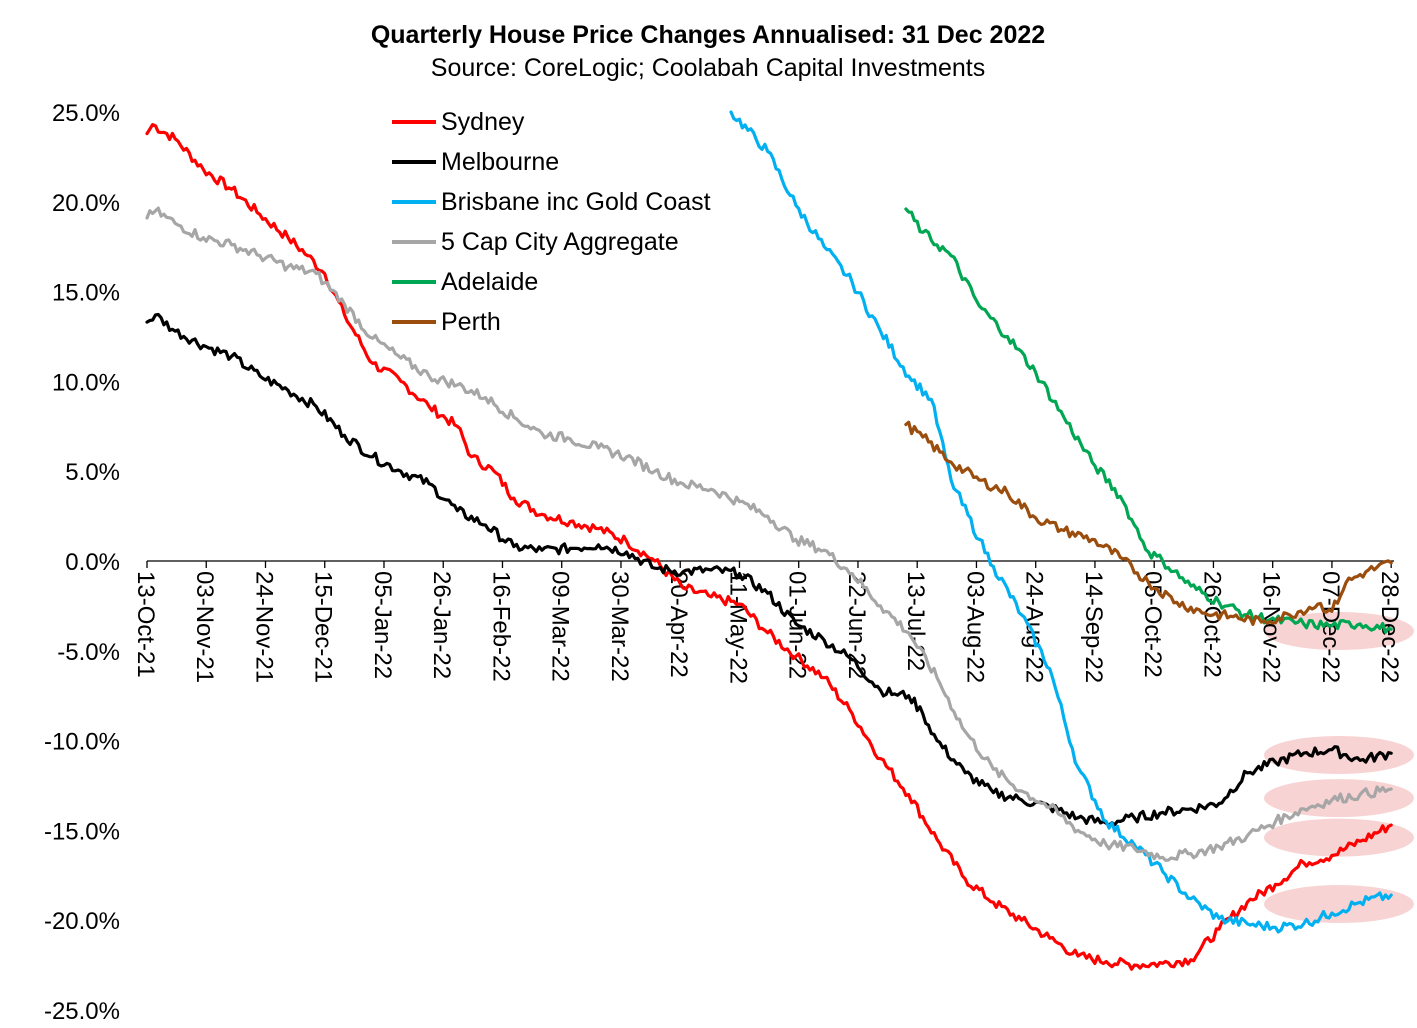 Image resolution: width=1417 pixels, height=1028 pixels. Describe the element at coordinates (1148, 523) in the screenshot. I see `series-line-perth` at that location.